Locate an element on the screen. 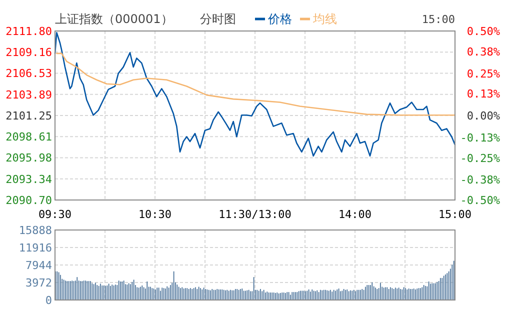  y2-tick-label: 0.00% is located at coordinates (483, 116).